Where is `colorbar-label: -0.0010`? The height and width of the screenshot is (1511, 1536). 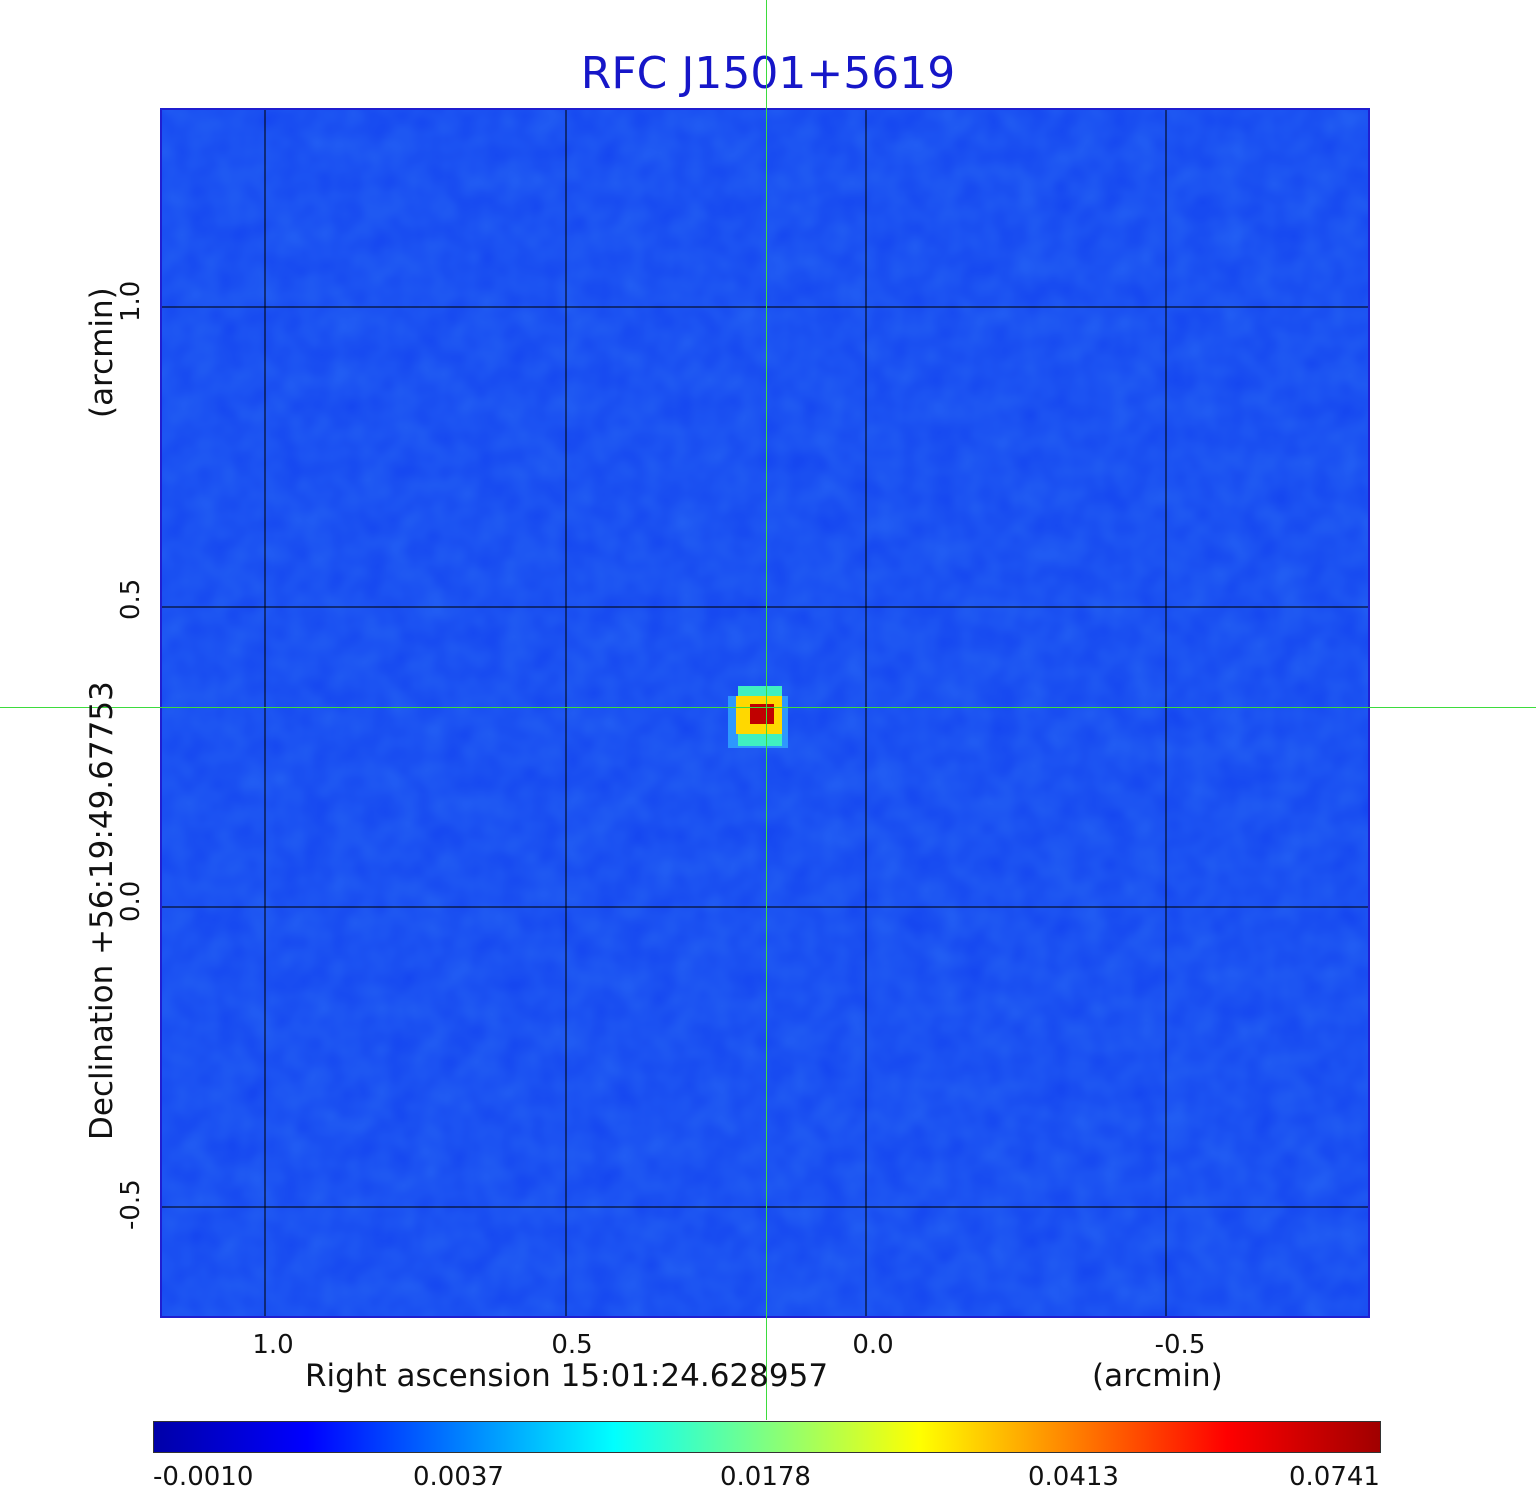
colorbar-label: -0.0010 is located at coordinates (203, 1477).